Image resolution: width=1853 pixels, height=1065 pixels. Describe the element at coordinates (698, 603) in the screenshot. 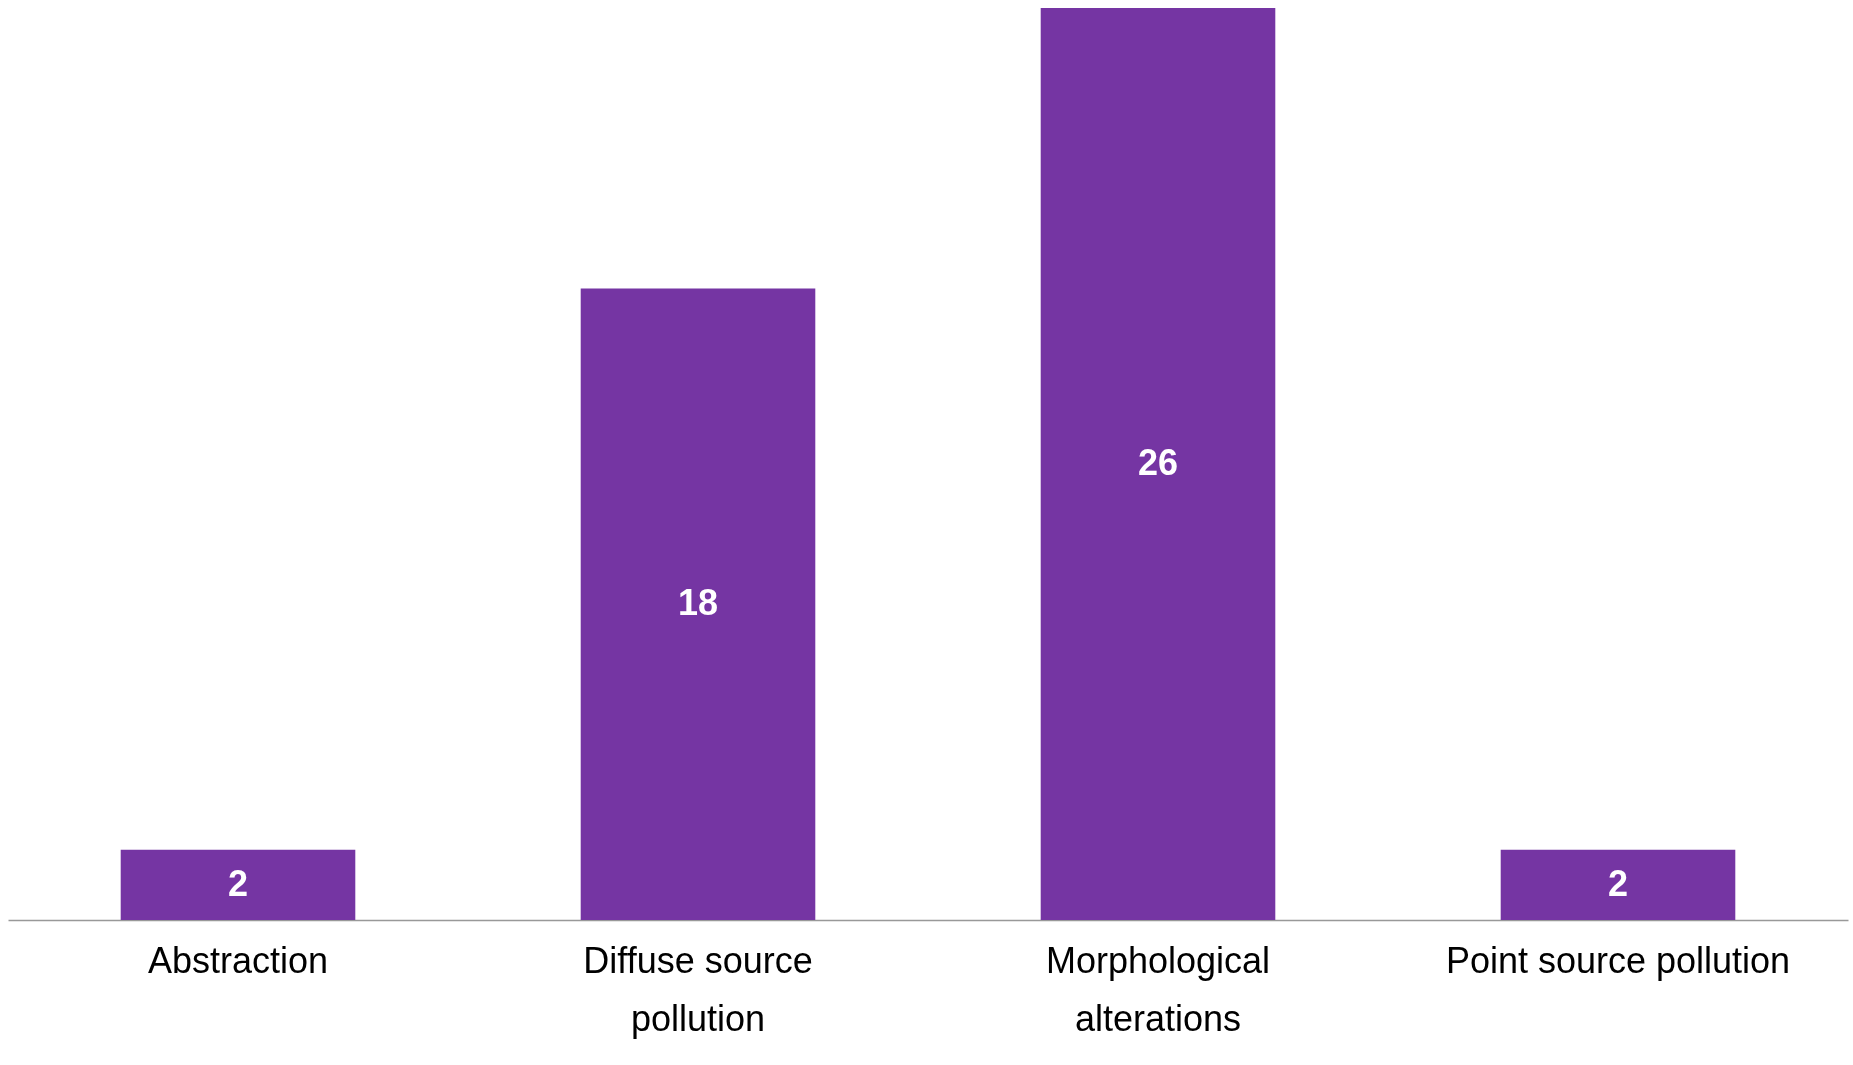

I see `data-label: 18` at that location.